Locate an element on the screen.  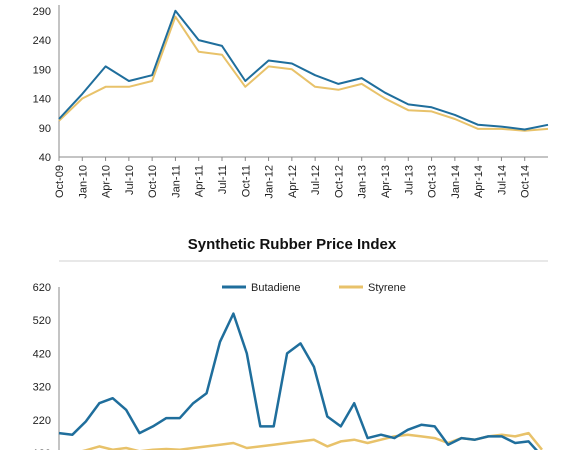
x-tick-label: Jan-12 is located at coordinates (270, 182).